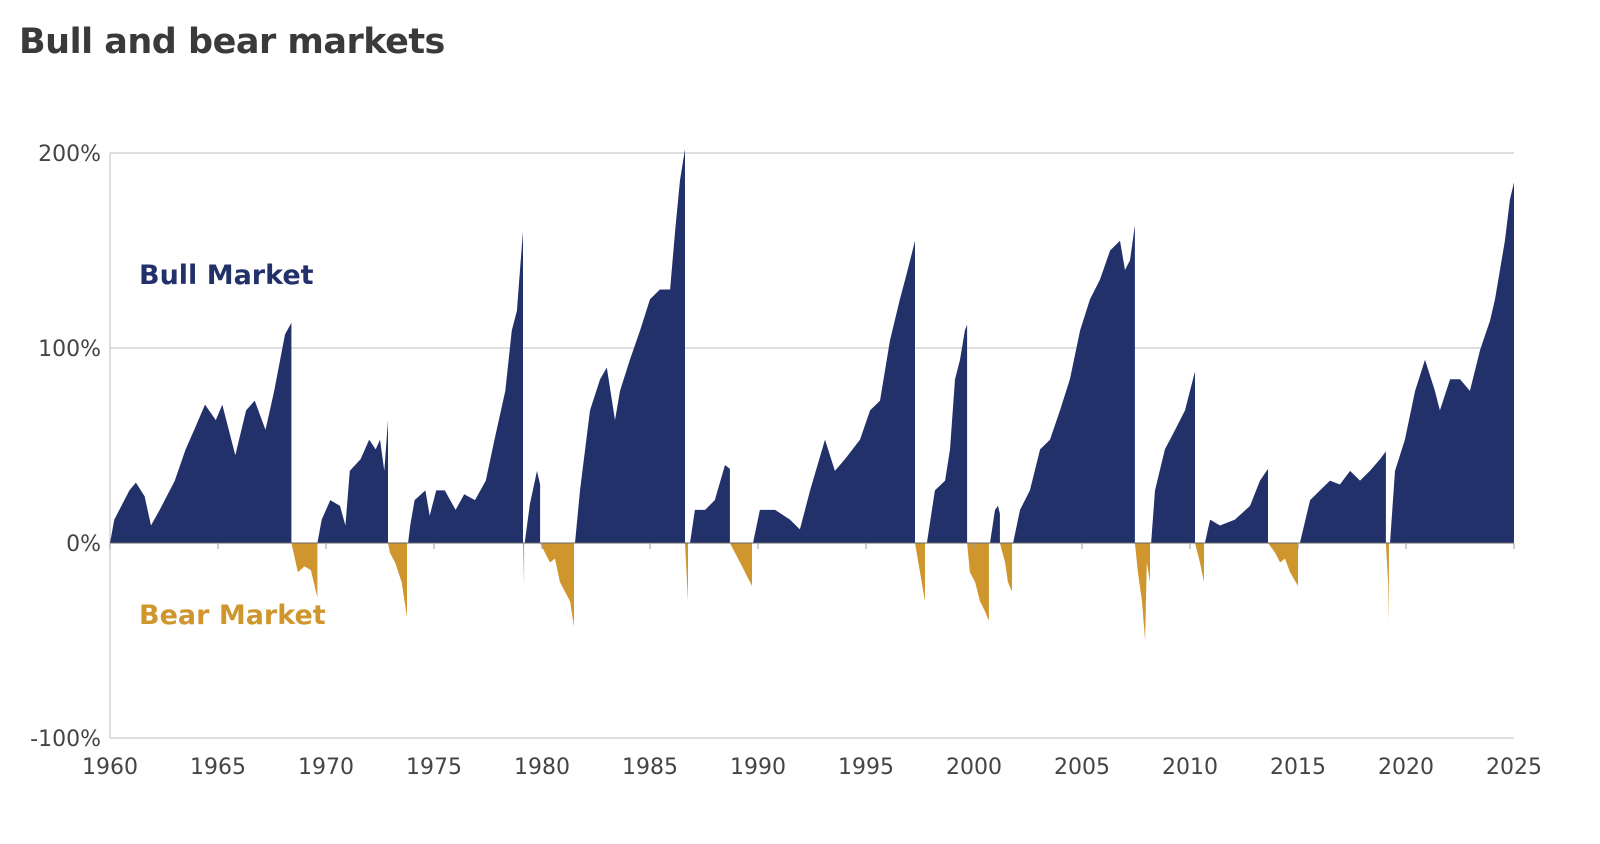 The width and height of the screenshot is (1600, 844). What do you see at coordinates (110, 767) in the screenshot?
I see `x-tick-label: 1960` at bounding box center [110, 767].